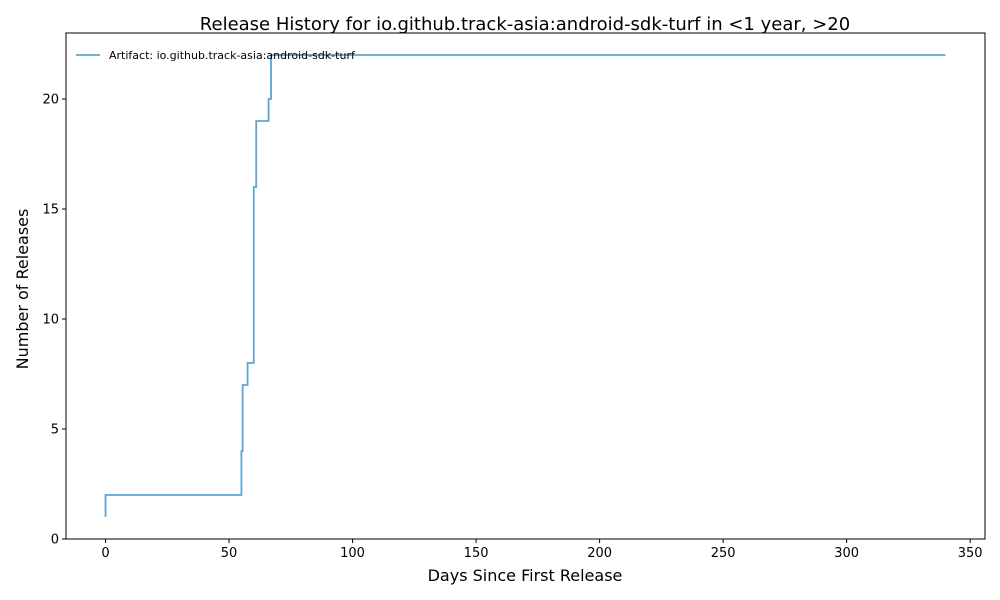  I want to click on y-tick-label: 5, so click(55, 430).